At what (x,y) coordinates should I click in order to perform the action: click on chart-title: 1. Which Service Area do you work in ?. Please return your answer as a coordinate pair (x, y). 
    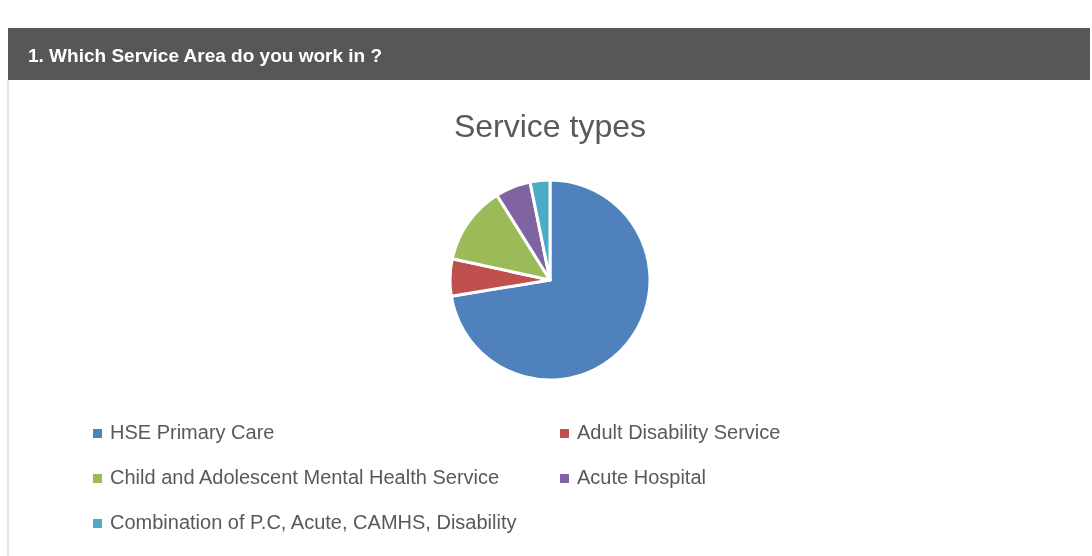
    Looking at the image, I should click on (205, 55).